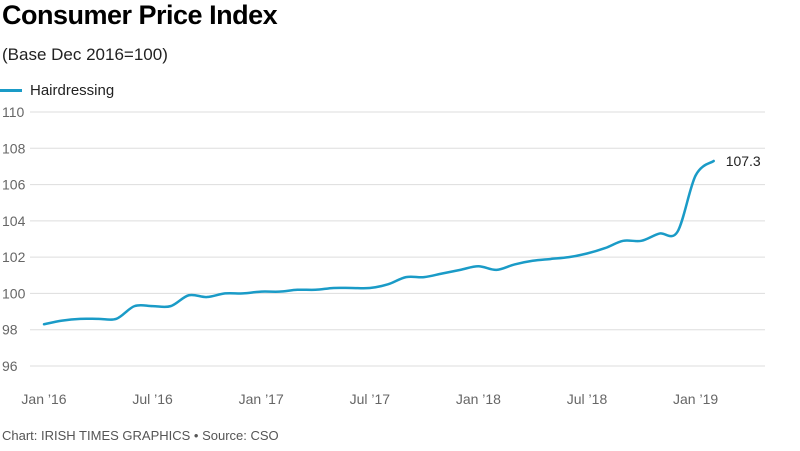 The image size is (800, 451). What do you see at coordinates (261, 399) in the screenshot?
I see `x-tick-label: Jan ’17` at bounding box center [261, 399].